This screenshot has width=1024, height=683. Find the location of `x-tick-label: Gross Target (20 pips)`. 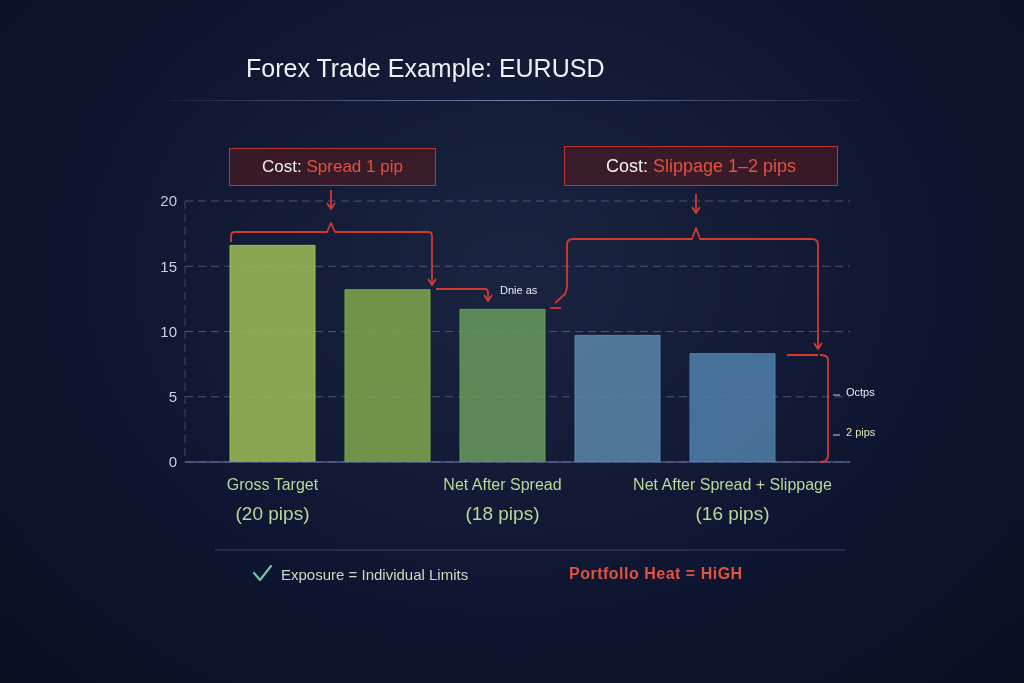

x-tick-label: Gross Target (20 pips) is located at coordinates (272, 500).